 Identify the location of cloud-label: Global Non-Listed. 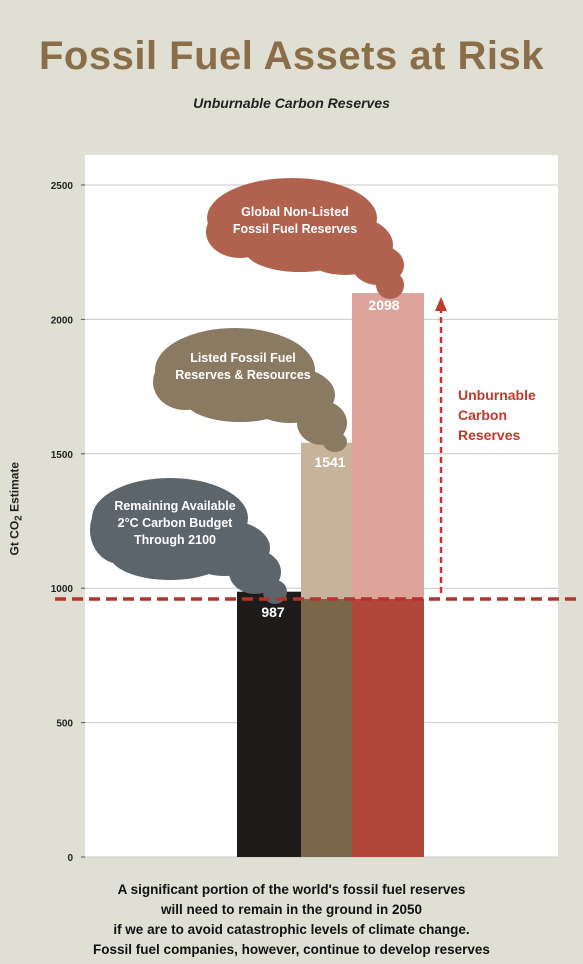
(295, 212).